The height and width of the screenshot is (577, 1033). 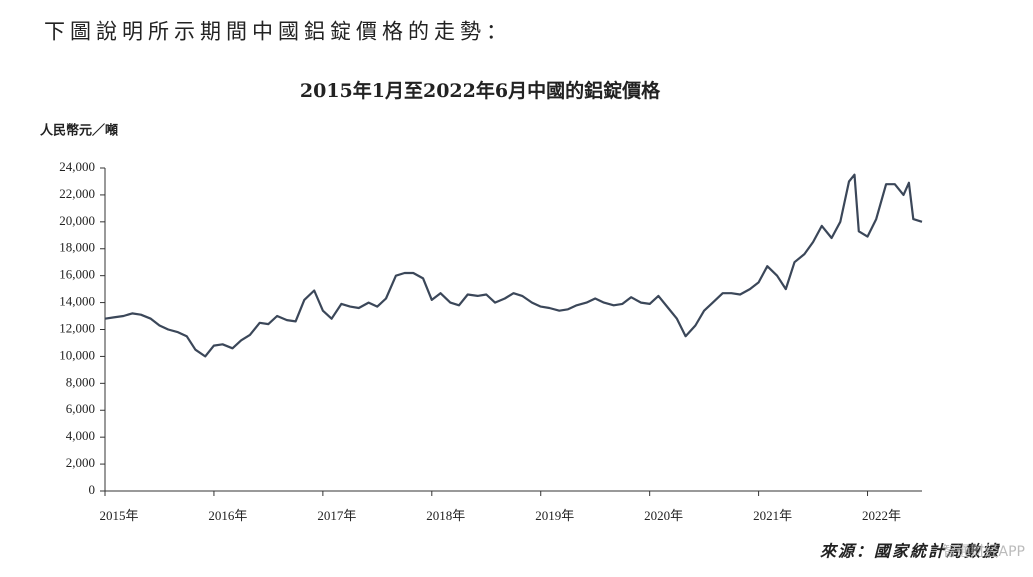 What do you see at coordinates (80, 381) in the screenshot?
I see `y-tick-label: 8,000` at bounding box center [80, 381].